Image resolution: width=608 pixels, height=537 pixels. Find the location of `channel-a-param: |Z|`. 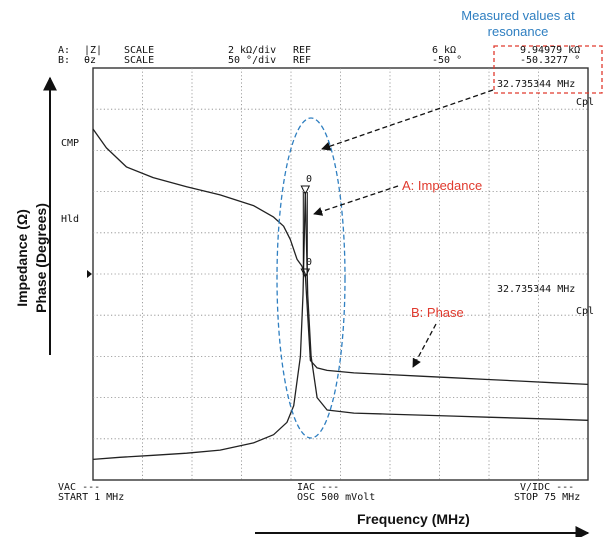

channel-a-param: |Z| is located at coordinates (93, 50).